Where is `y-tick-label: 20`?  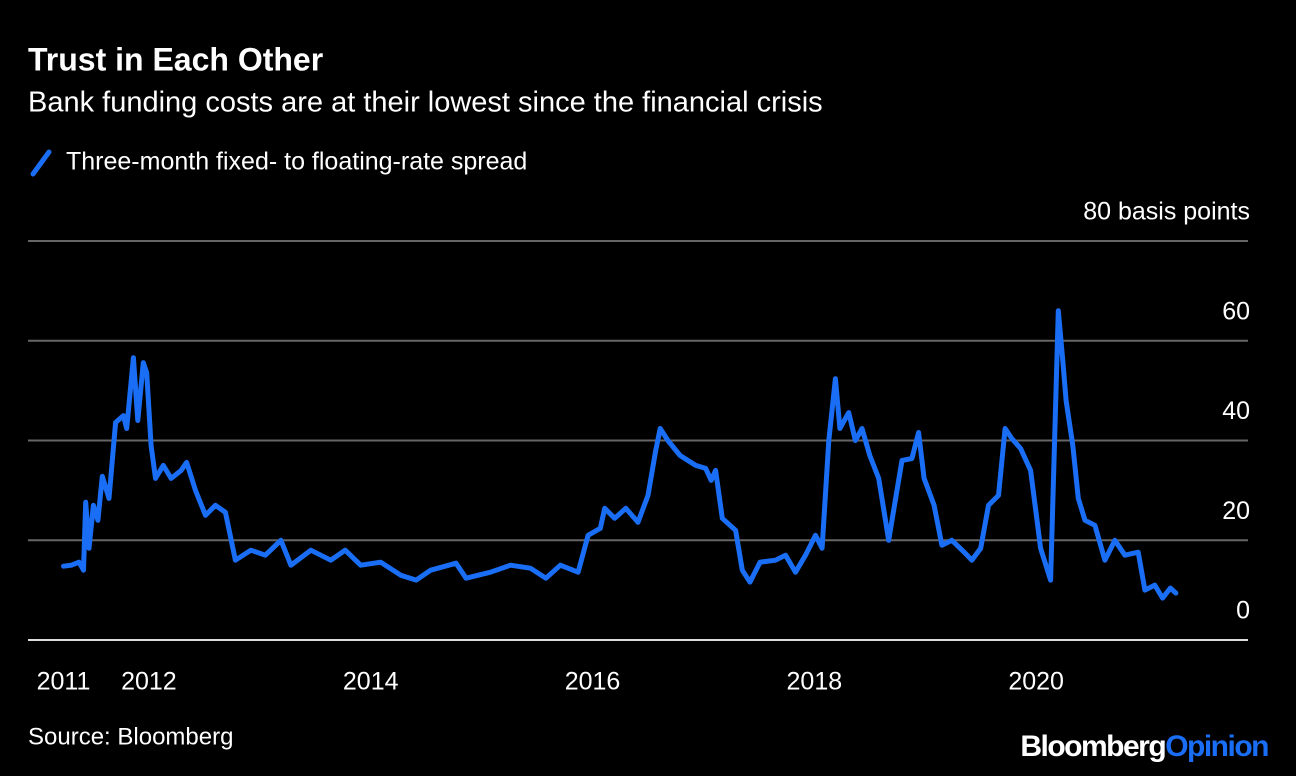
y-tick-label: 20 is located at coordinates (1236, 511).